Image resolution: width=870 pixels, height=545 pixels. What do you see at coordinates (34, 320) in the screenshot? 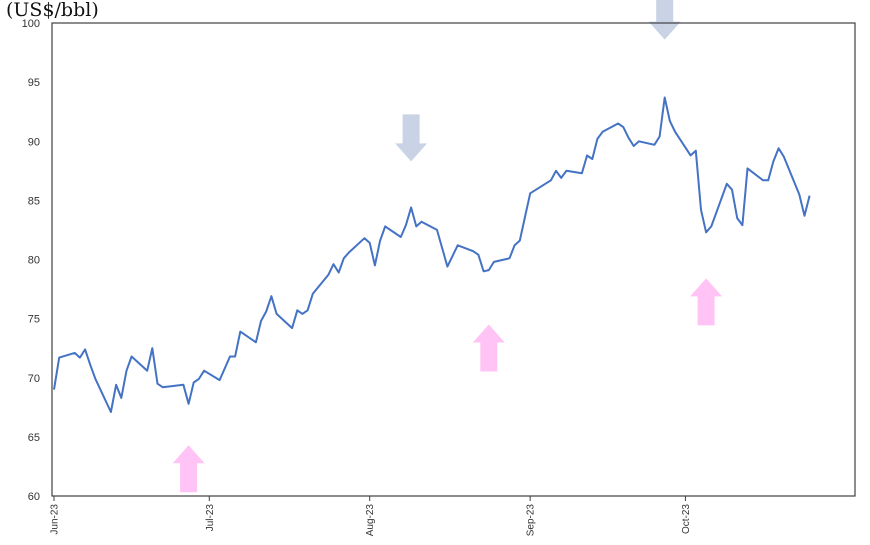
I see `y-tick-label: 75` at bounding box center [34, 320].